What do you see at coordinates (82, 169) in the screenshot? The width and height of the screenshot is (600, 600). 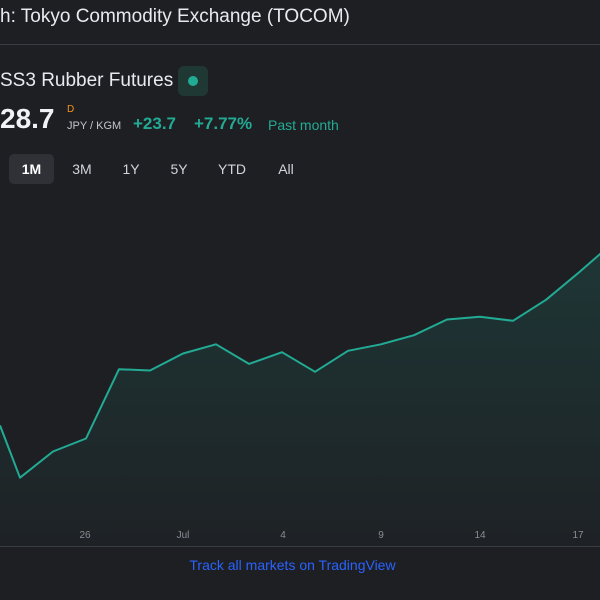 I see `range-3m-button: 3M` at bounding box center [82, 169].